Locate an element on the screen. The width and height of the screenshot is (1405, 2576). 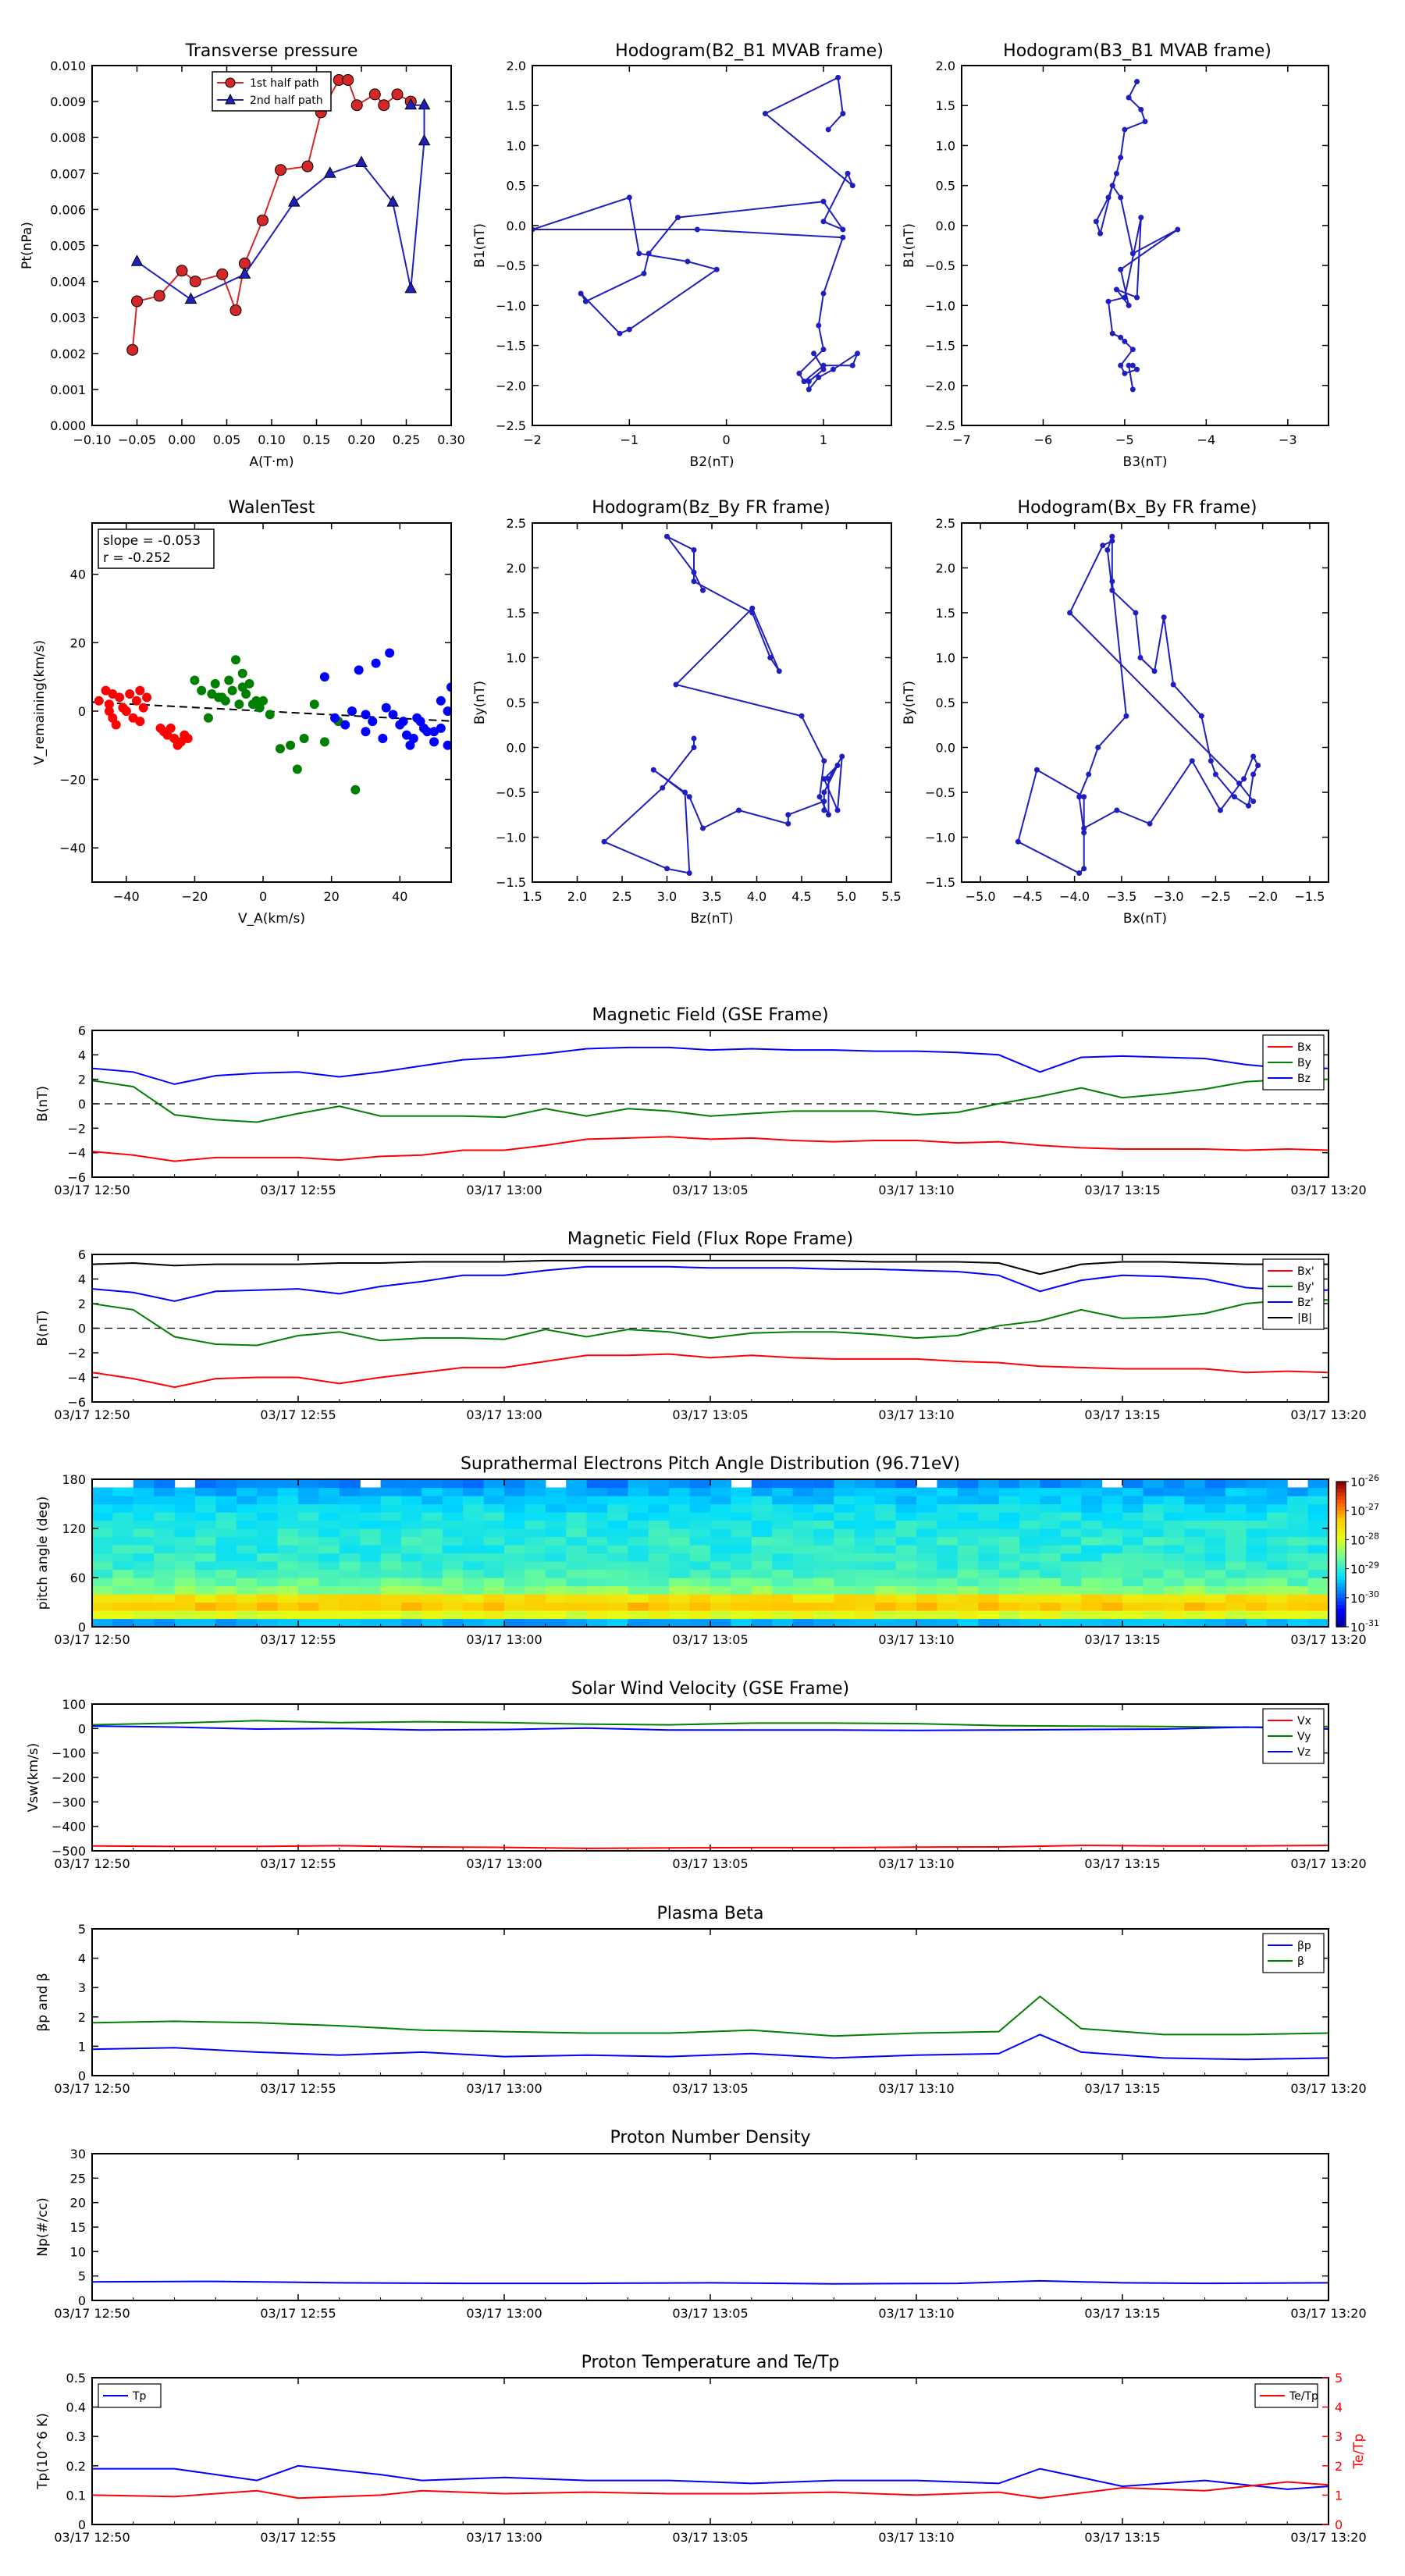
x-tick-label: 03/17 13:20 is located at coordinates (1328, 2313).